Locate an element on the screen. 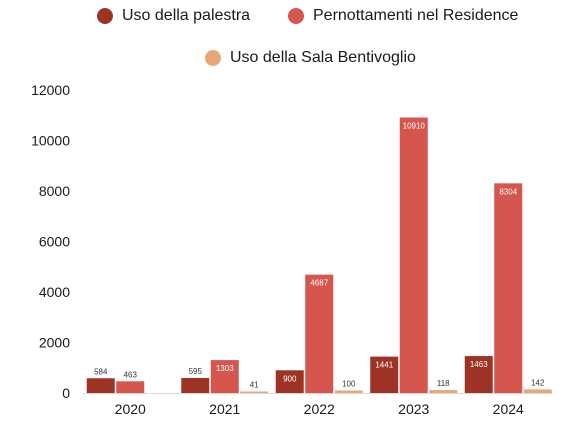 The image size is (578, 446). data-label: 595 is located at coordinates (196, 371).